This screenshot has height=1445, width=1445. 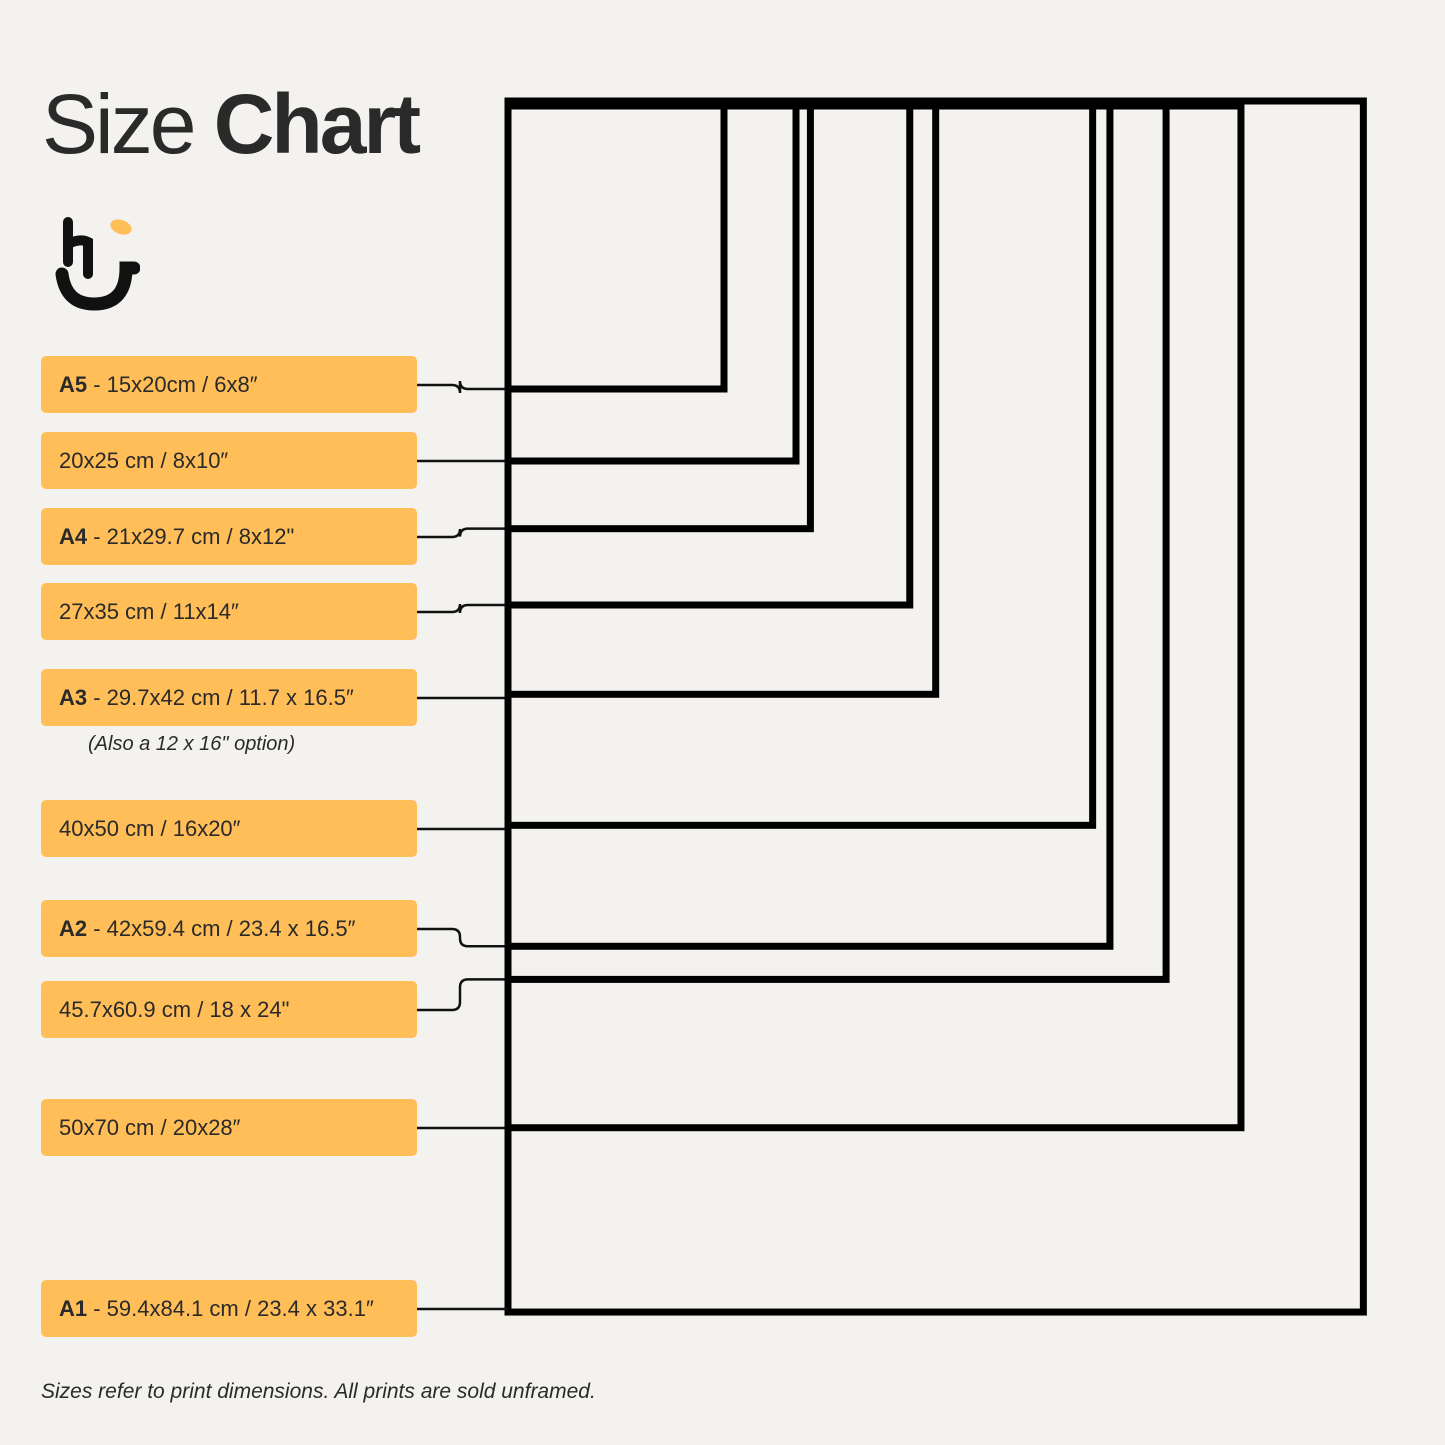 What do you see at coordinates (174, 1009) in the screenshot?
I see `size-text: 45.7x60.9 cm / 18 x 24"` at bounding box center [174, 1009].